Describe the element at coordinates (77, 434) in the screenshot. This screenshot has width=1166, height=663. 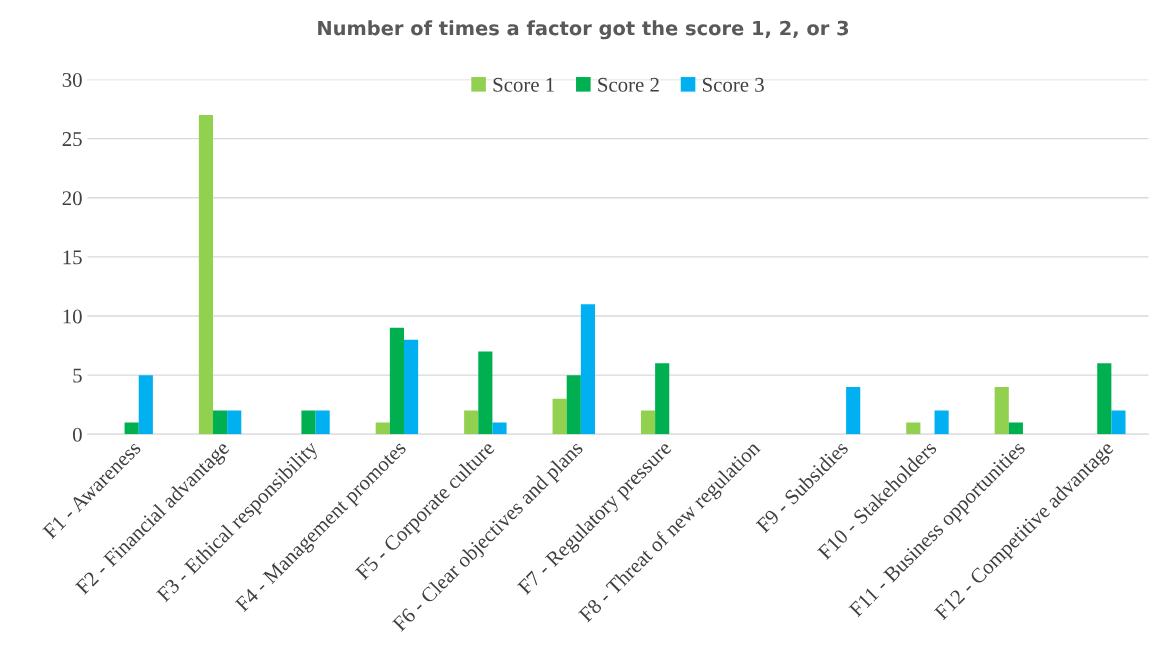
I see `y-tick-label: 0` at that location.